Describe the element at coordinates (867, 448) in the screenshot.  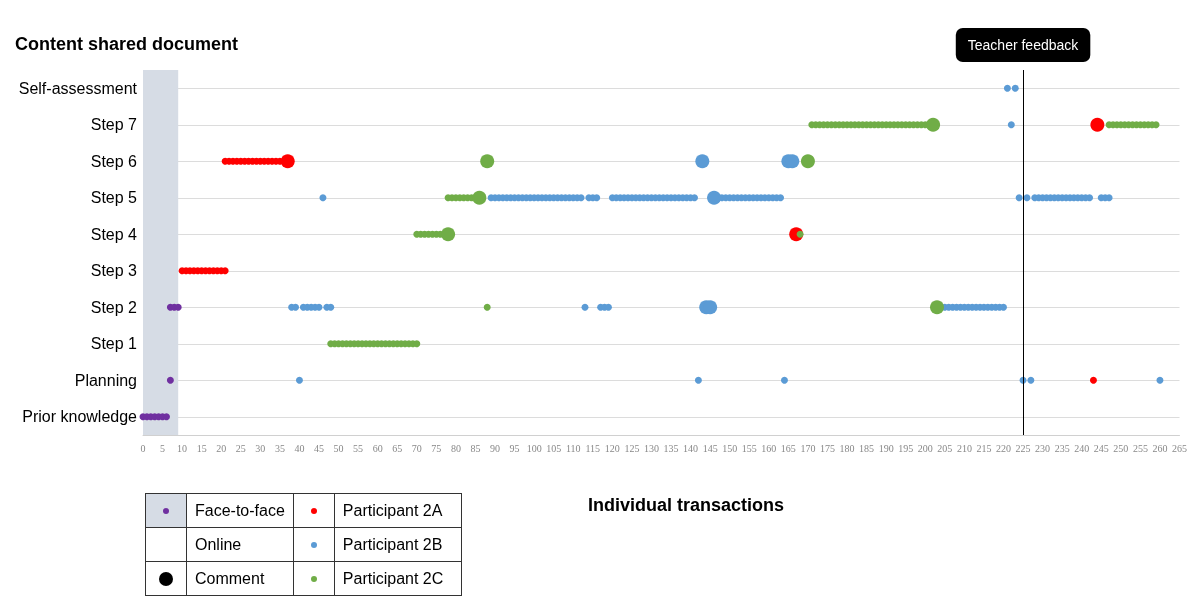
I see `x-tick-label: 185` at that location.